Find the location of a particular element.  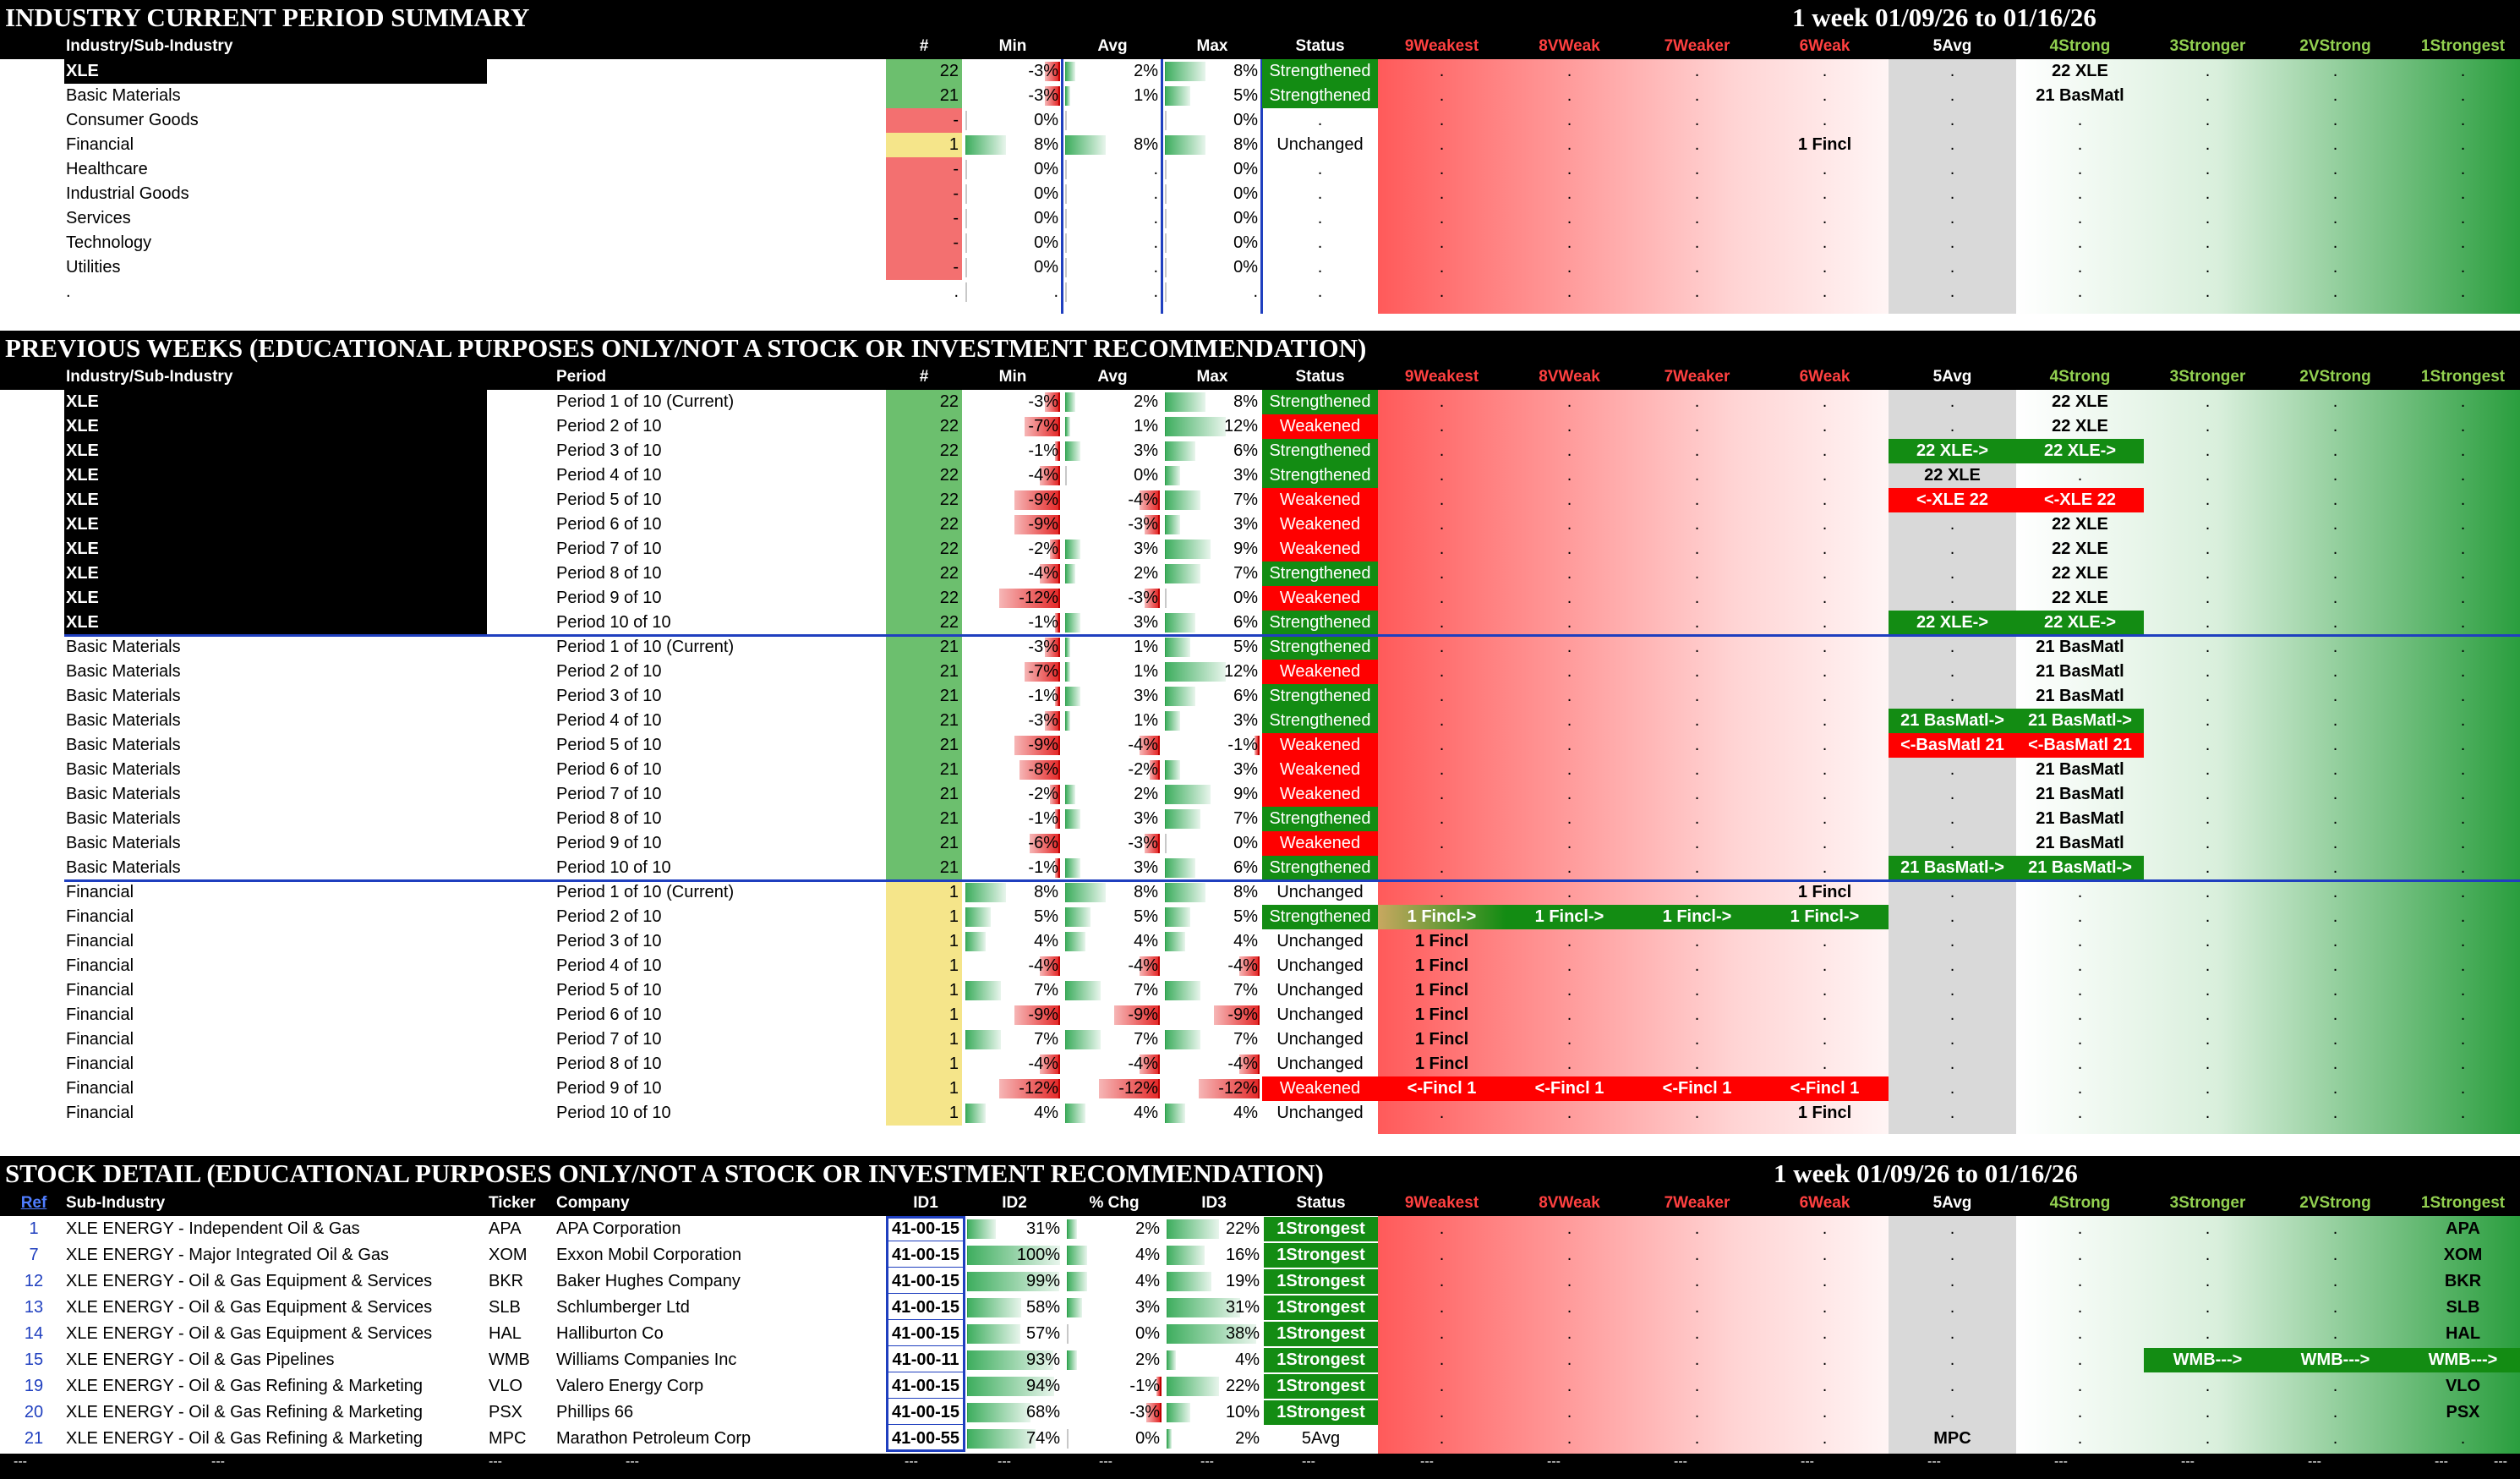

ref-link: 20 is located at coordinates (34, 1412).